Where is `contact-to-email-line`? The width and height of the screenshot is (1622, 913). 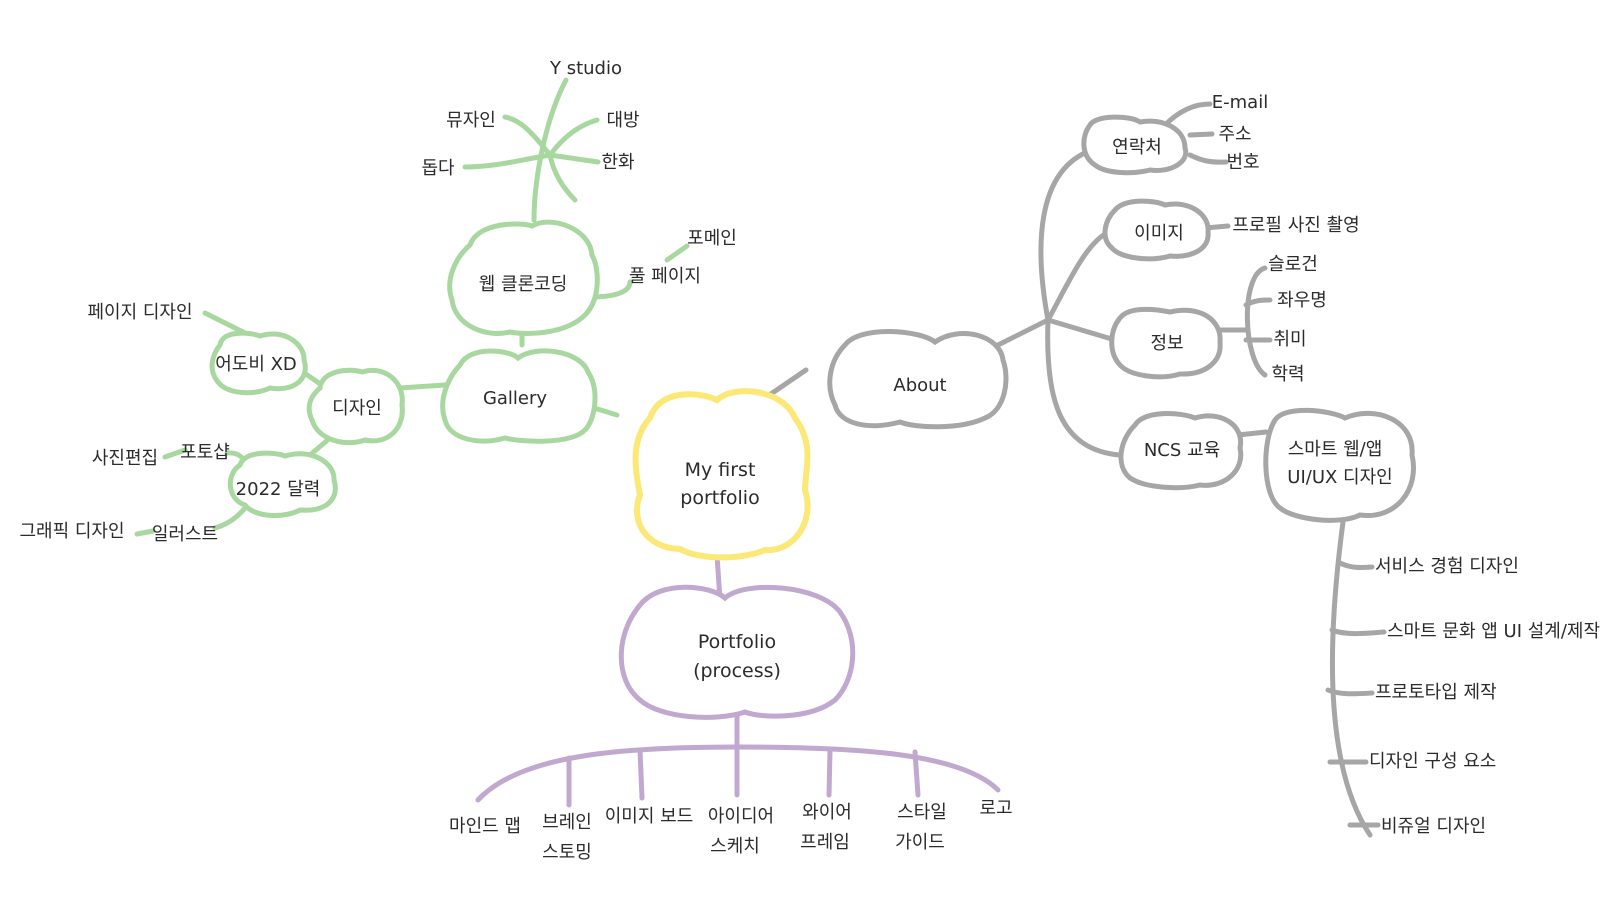 contact-to-email-line is located at coordinates (1187, 114).